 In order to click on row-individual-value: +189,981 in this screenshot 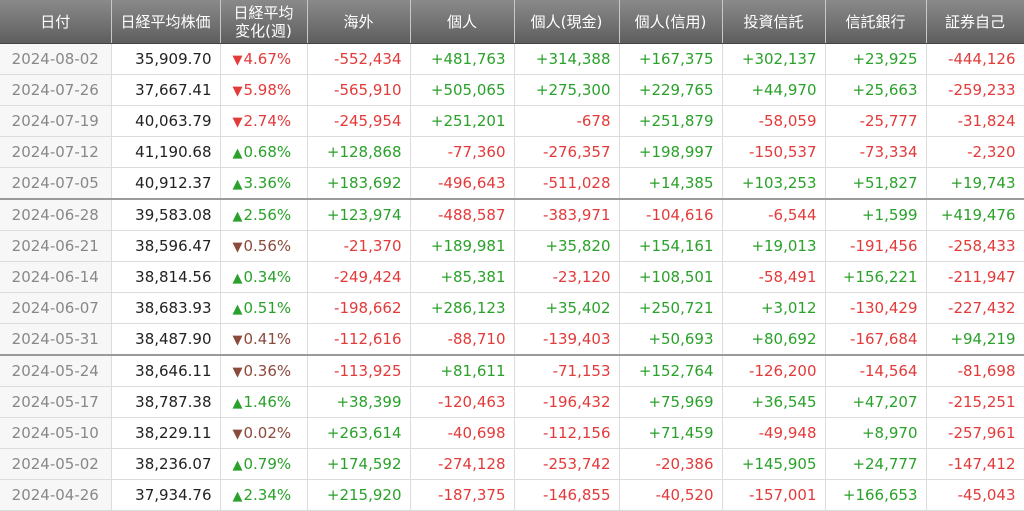, I will do `click(462, 246)`.